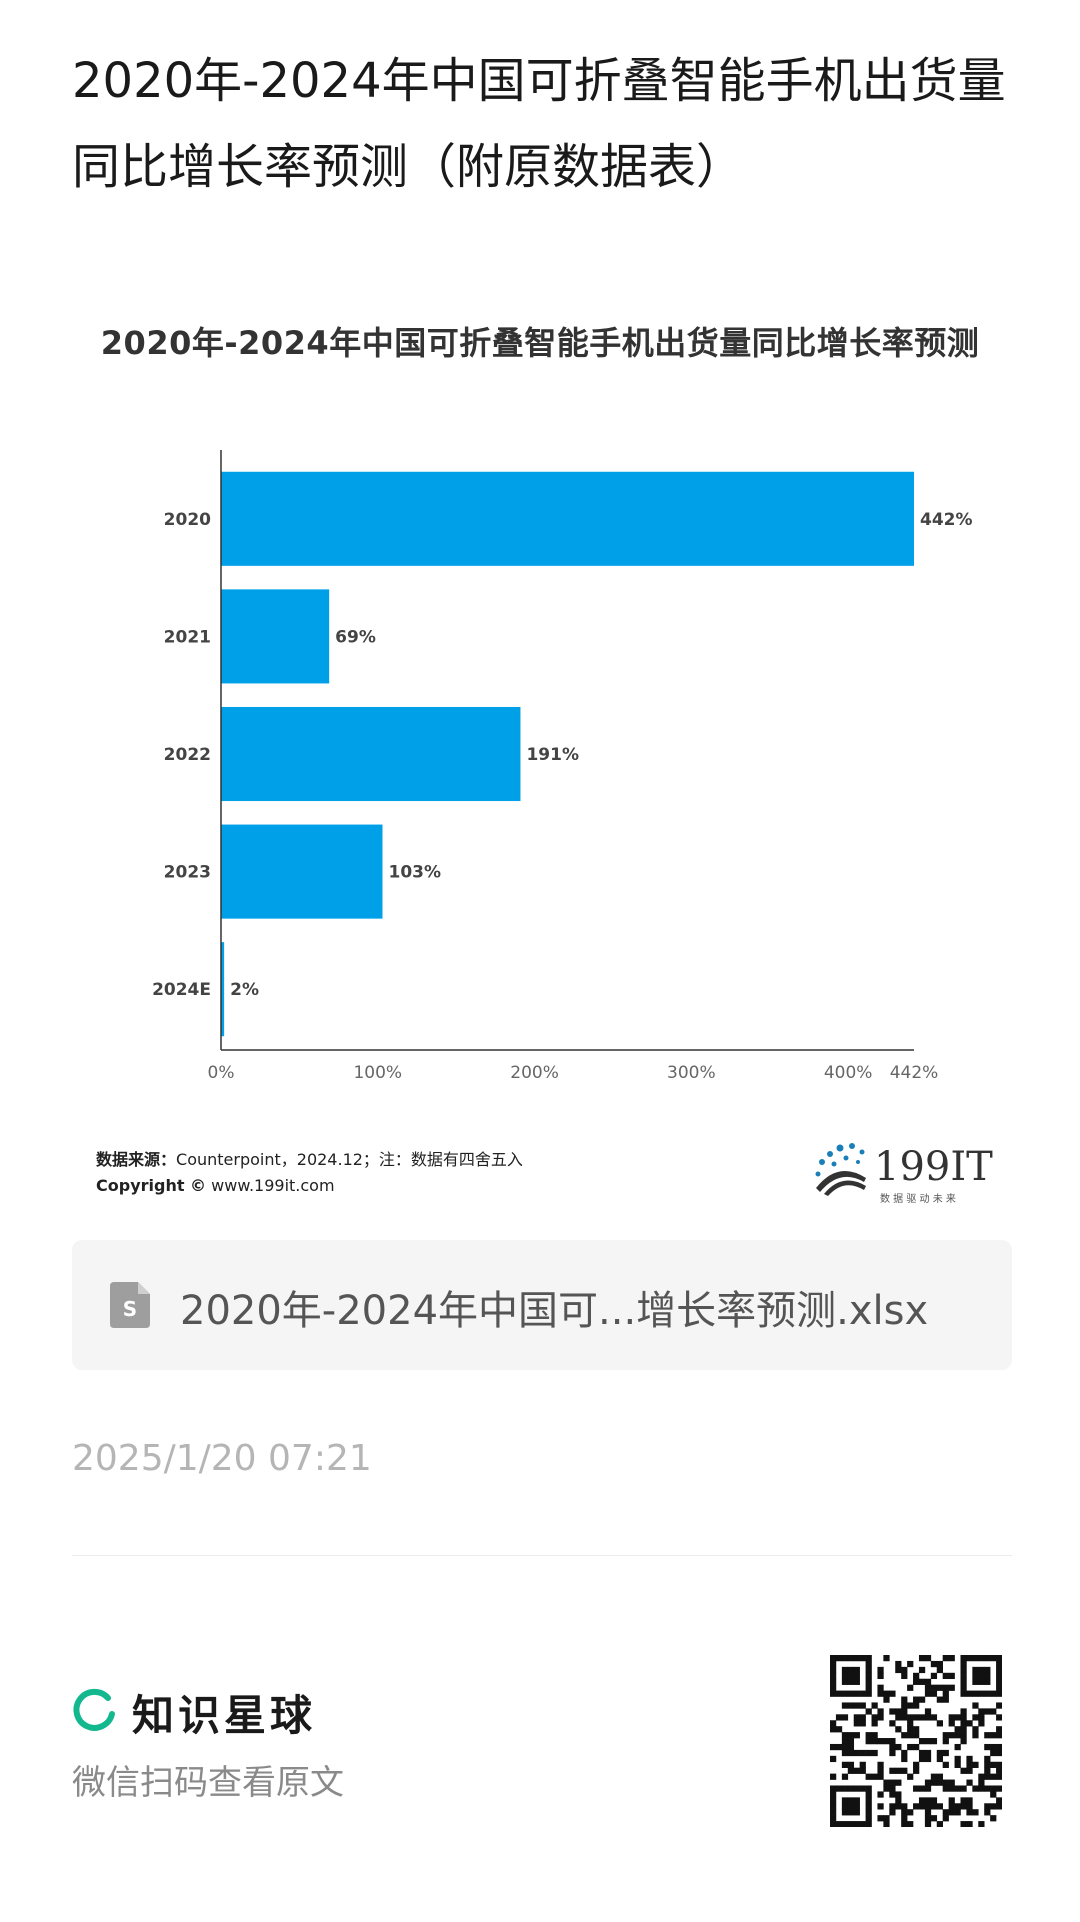  I want to click on post-date: 2025/1/20 07:21, so click(222, 1458).